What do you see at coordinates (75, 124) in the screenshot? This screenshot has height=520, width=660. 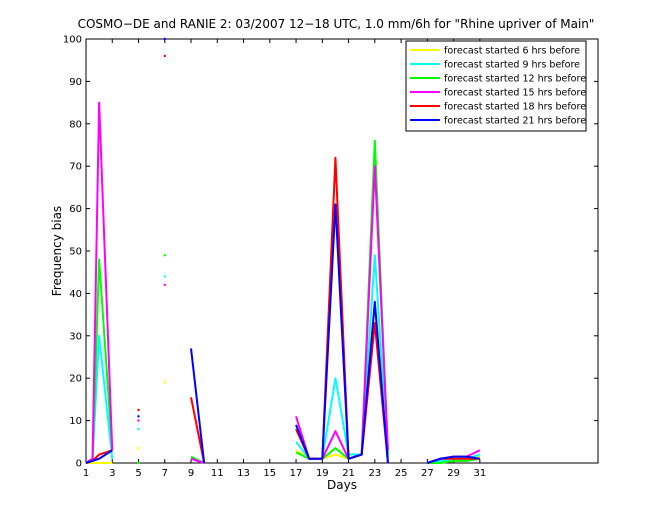 I see `y-tick-label: 80` at bounding box center [75, 124].